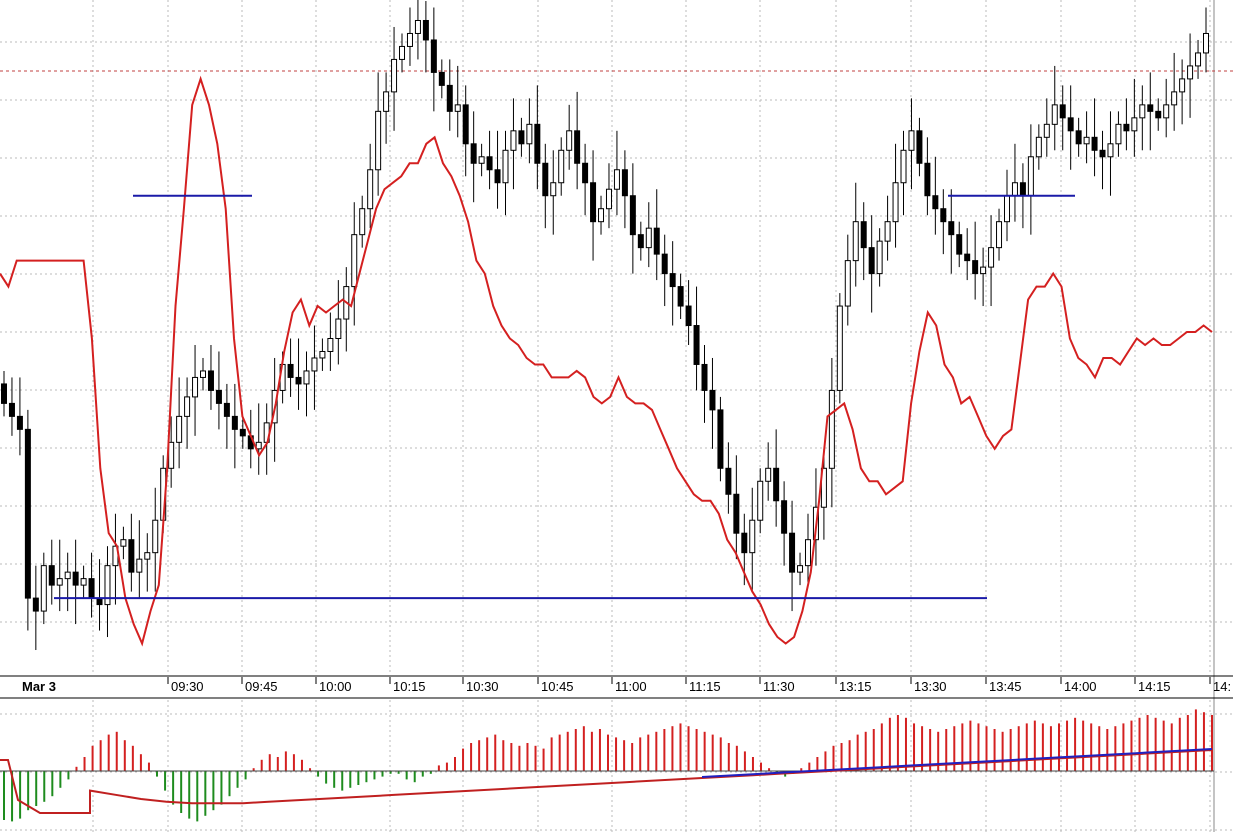  Describe the element at coordinates (705, 686) in the screenshot. I see `x-tick-label: 11:15` at that location.